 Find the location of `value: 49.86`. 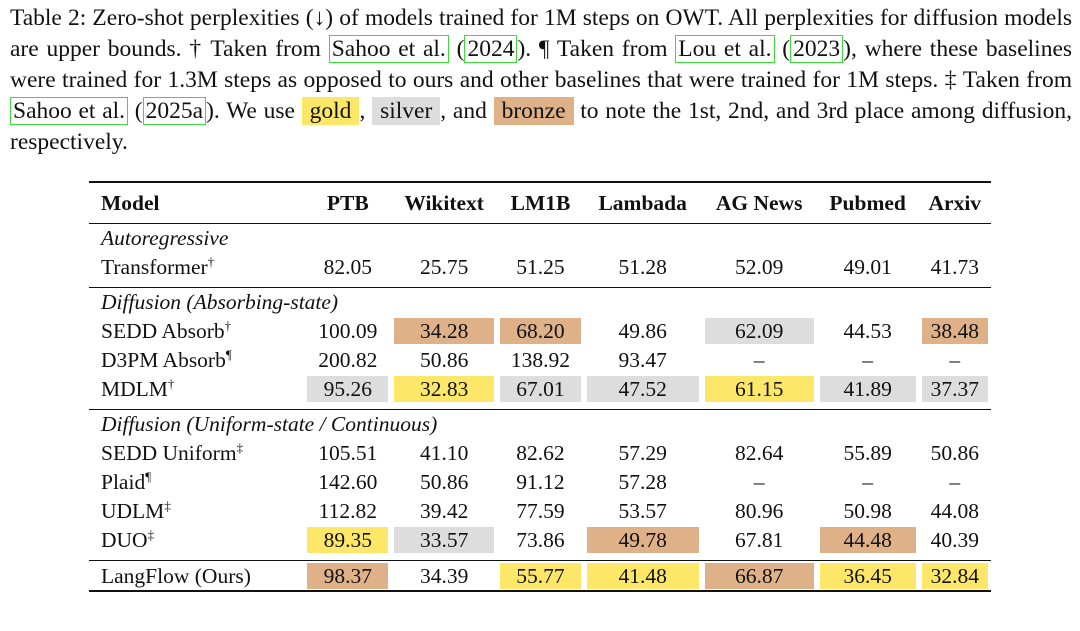

value: 49.86 is located at coordinates (642, 330).